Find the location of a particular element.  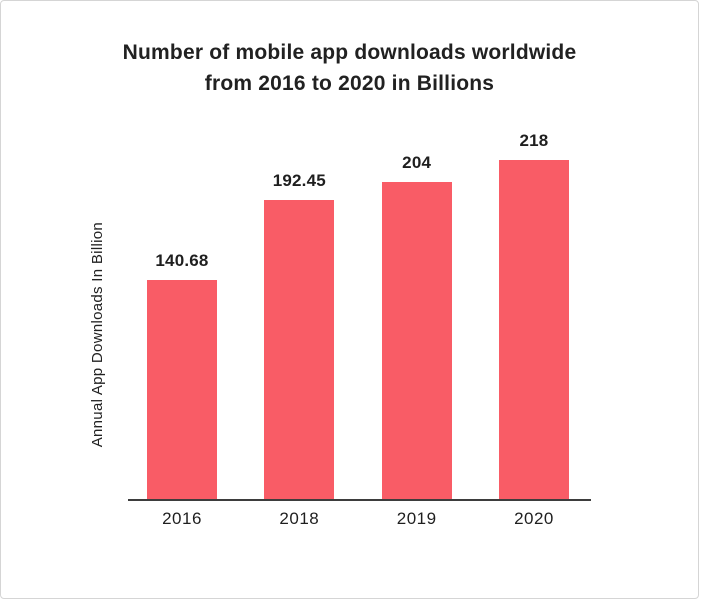

y-axis-label: Annual App Downloads In Billion is located at coordinates (97, 335).